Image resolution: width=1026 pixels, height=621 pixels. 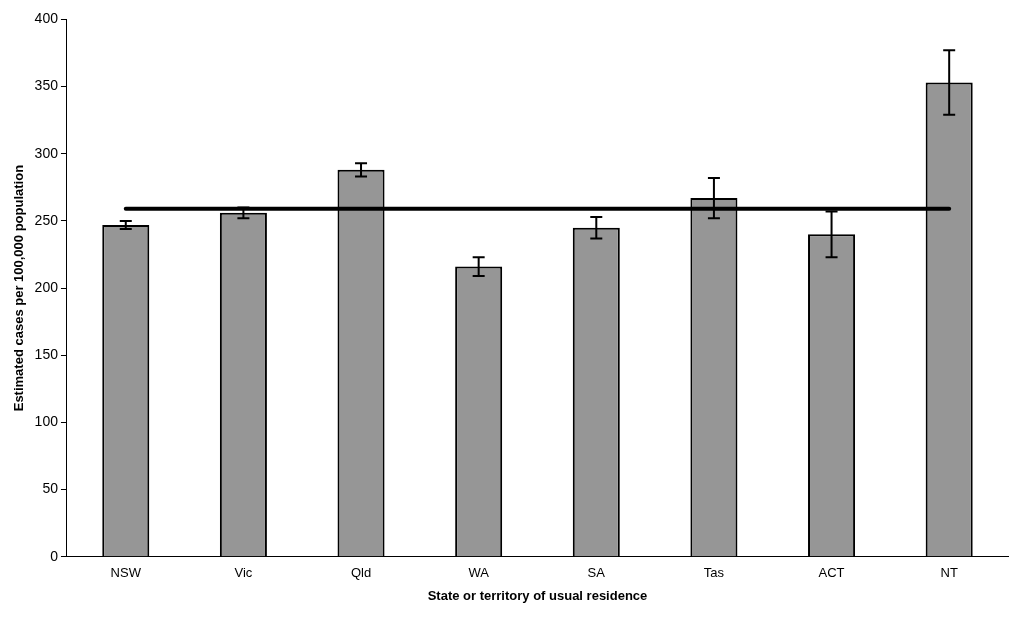 What do you see at coordinates (126, 573) in the screenshot?
I see `x-tick-label: NSW` at bounding box center [126, 573].